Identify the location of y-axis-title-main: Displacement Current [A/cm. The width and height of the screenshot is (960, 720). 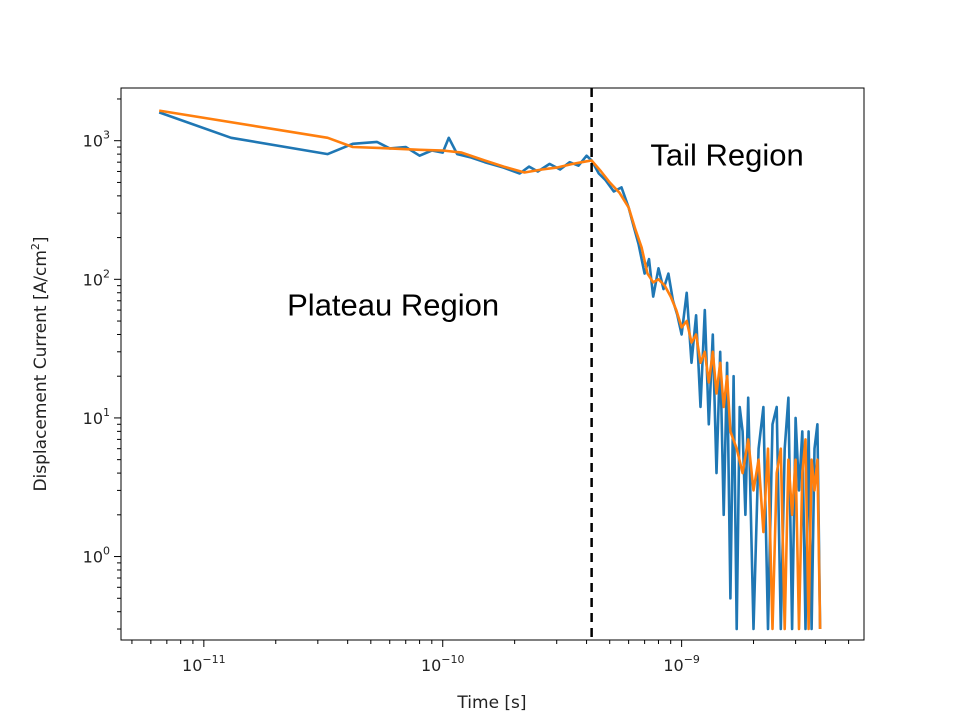
(41, 370).